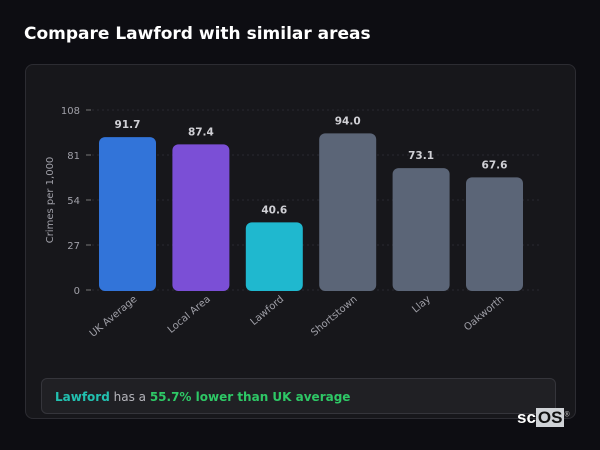 This screenshot has width=600, height=450. Describe the element at coordinates (128, 125) in the screenshot. I see `data-label: 91.7` at that location.